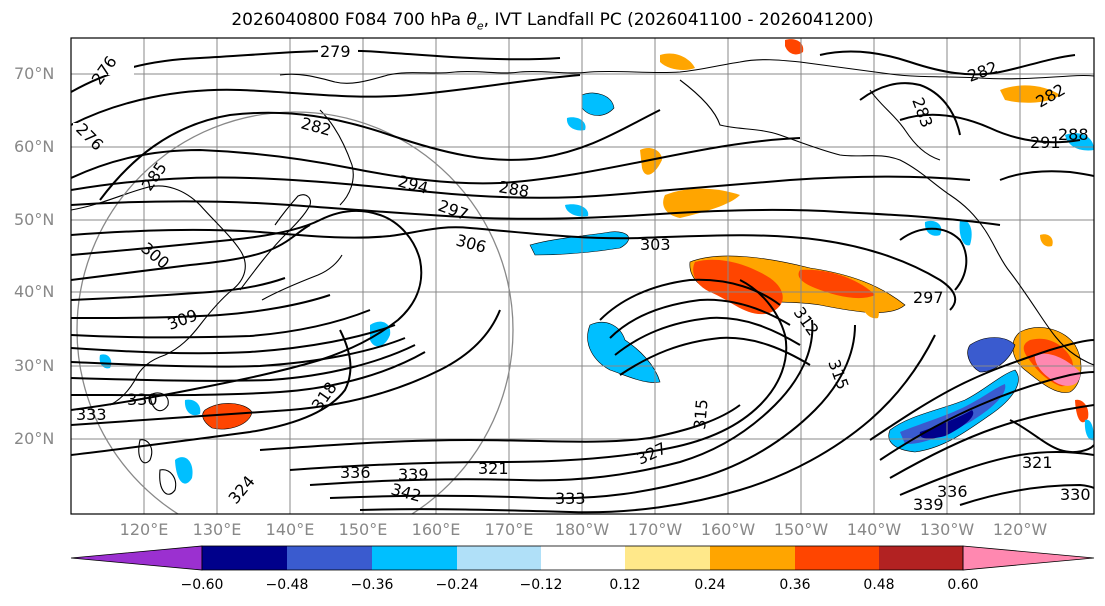 This screenshot has height=606, width=1105. I want to click on lon-label: 180°W, so click(582, 529).